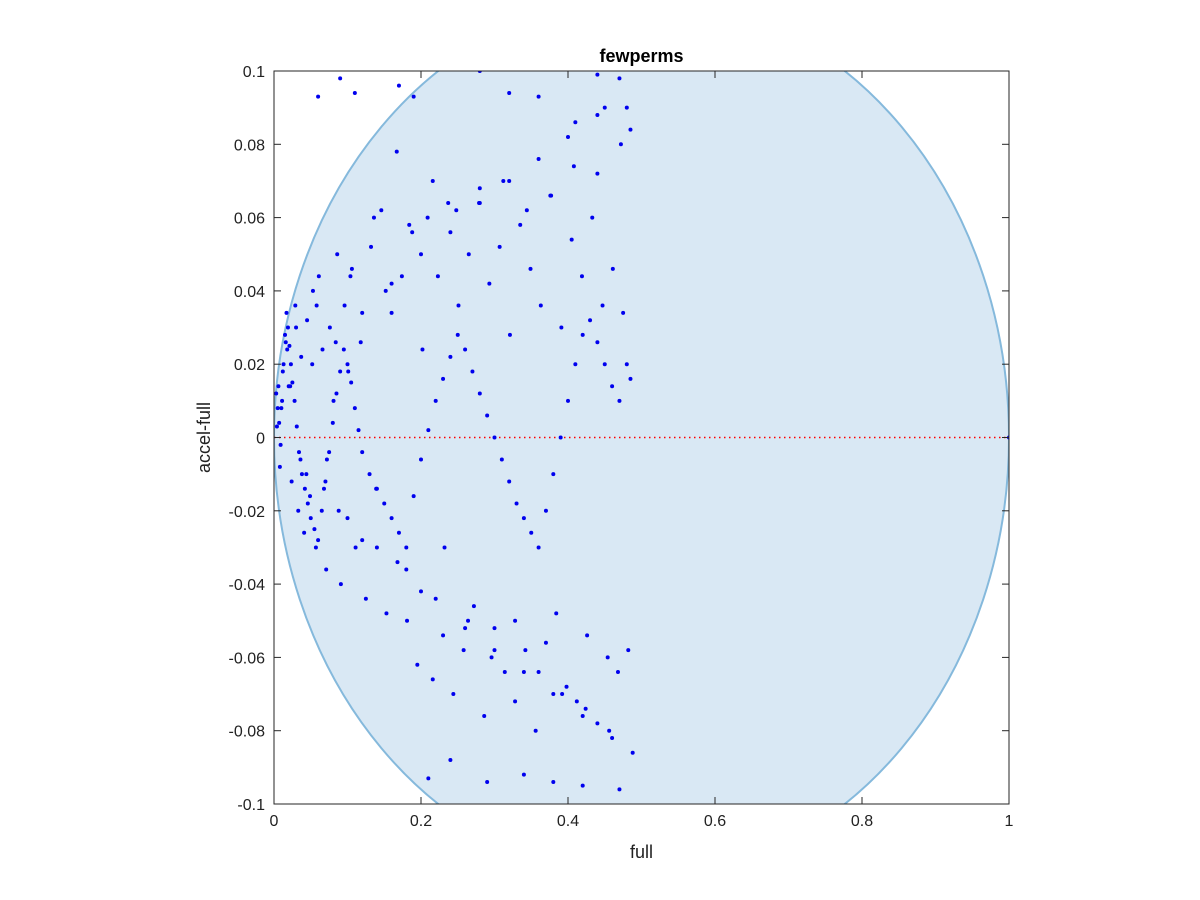  I want to click on y-tick-label: 0, so click(260, 439).